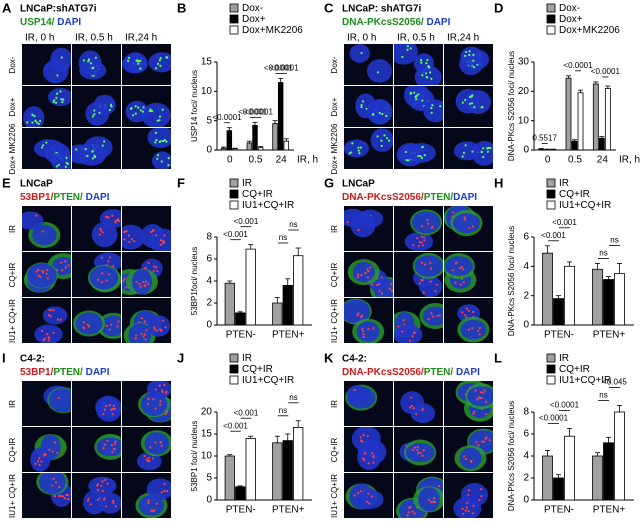 This screenshot has height=524, width=642. Describe the element at coordinates (334, 404) in the screenshot. I see `row-label: IR` at that location.